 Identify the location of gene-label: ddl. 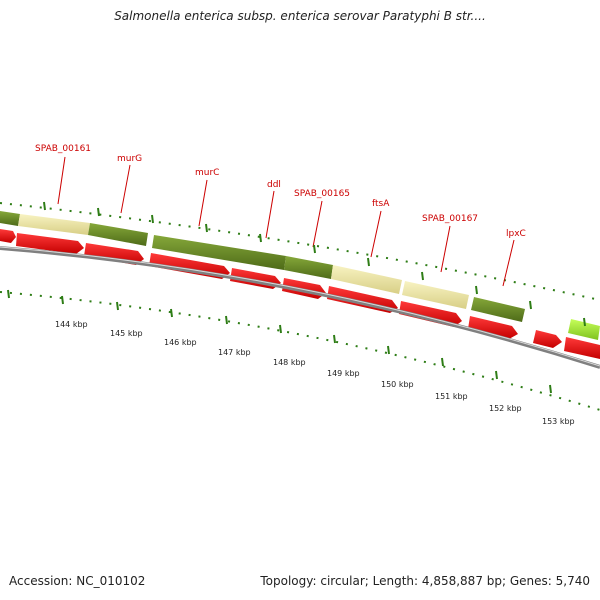
(274, 185).